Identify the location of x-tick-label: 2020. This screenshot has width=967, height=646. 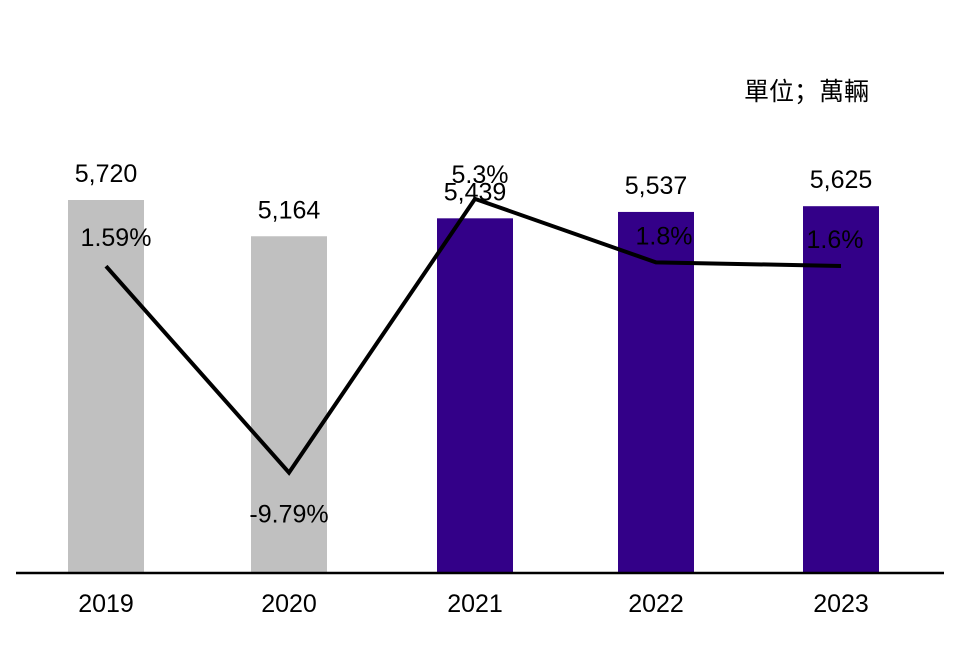
(289, 604).